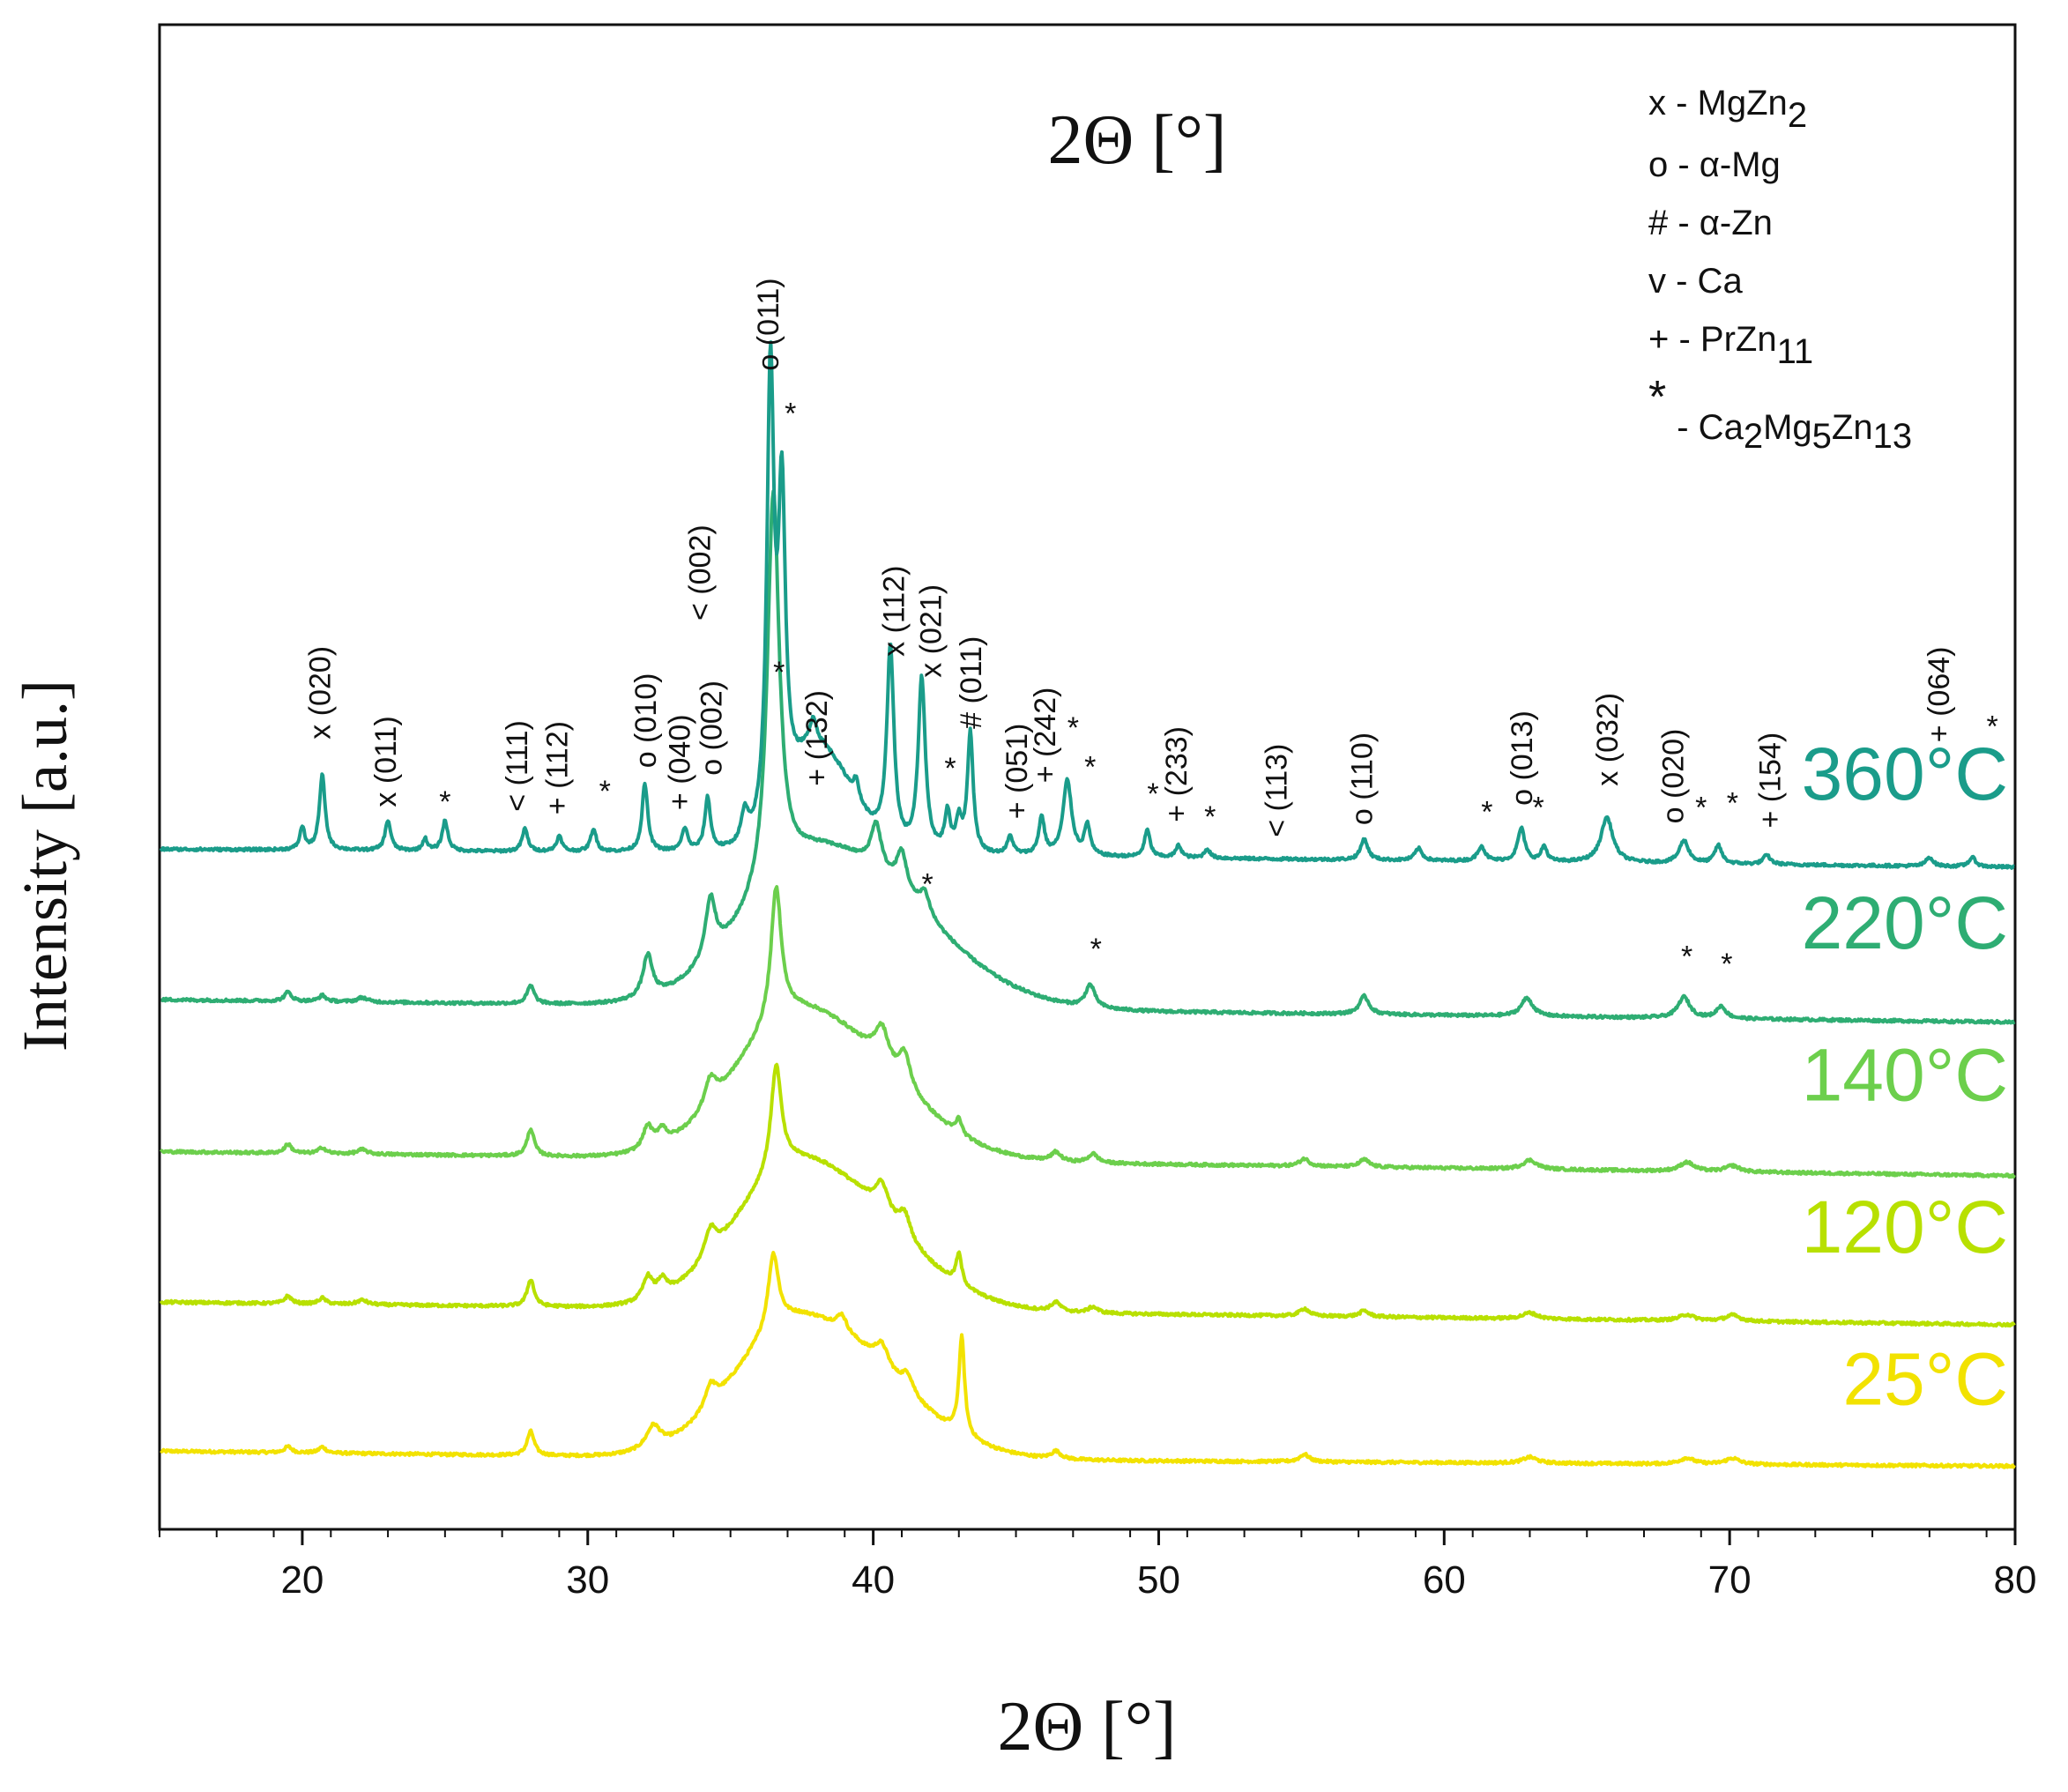 The height and width of the screenshot is (1792, 2068). Describe the element at coordinates (1905, 923) in the screenshot. I see `curve-label-220°C: 220°C` at that location.